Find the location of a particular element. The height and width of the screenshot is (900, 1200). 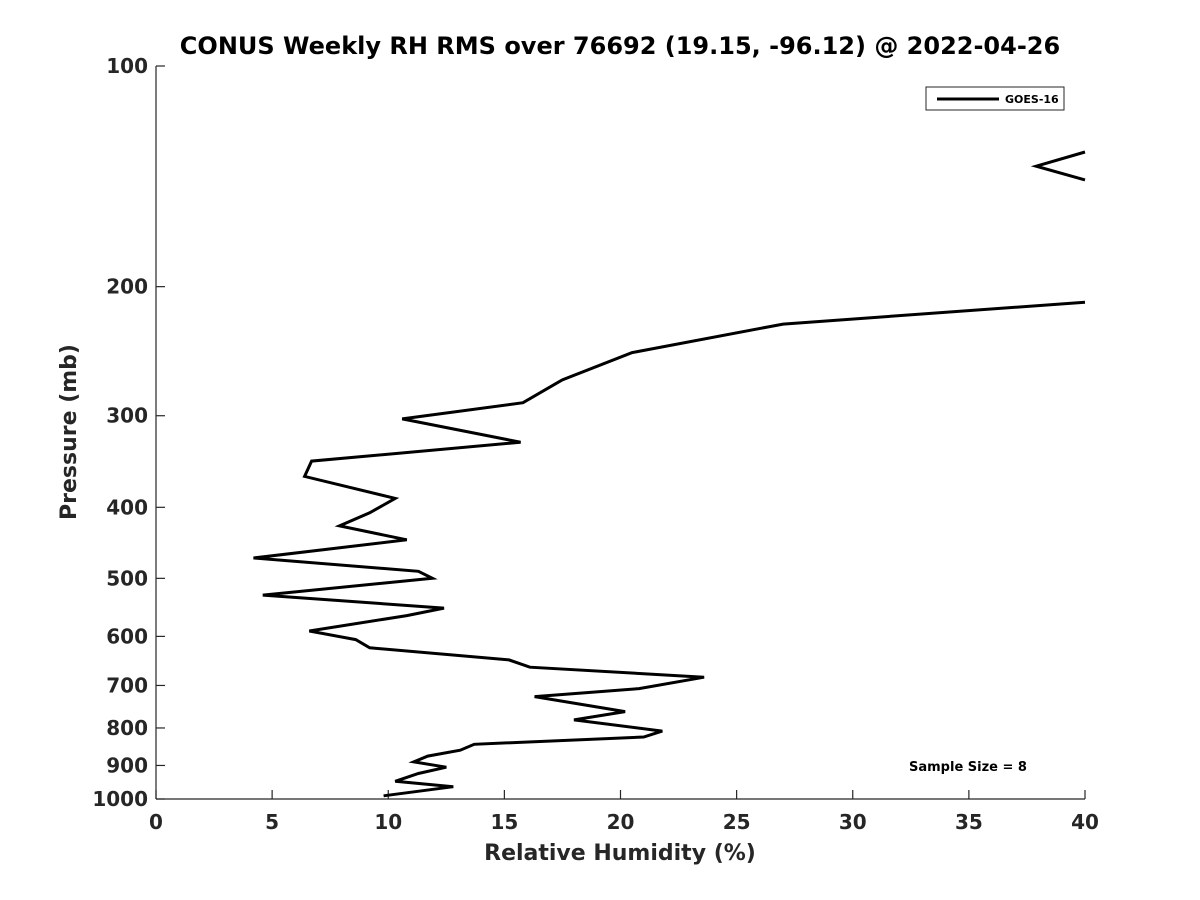

y-tick-label: 100 is located at coordinates (127, 66).